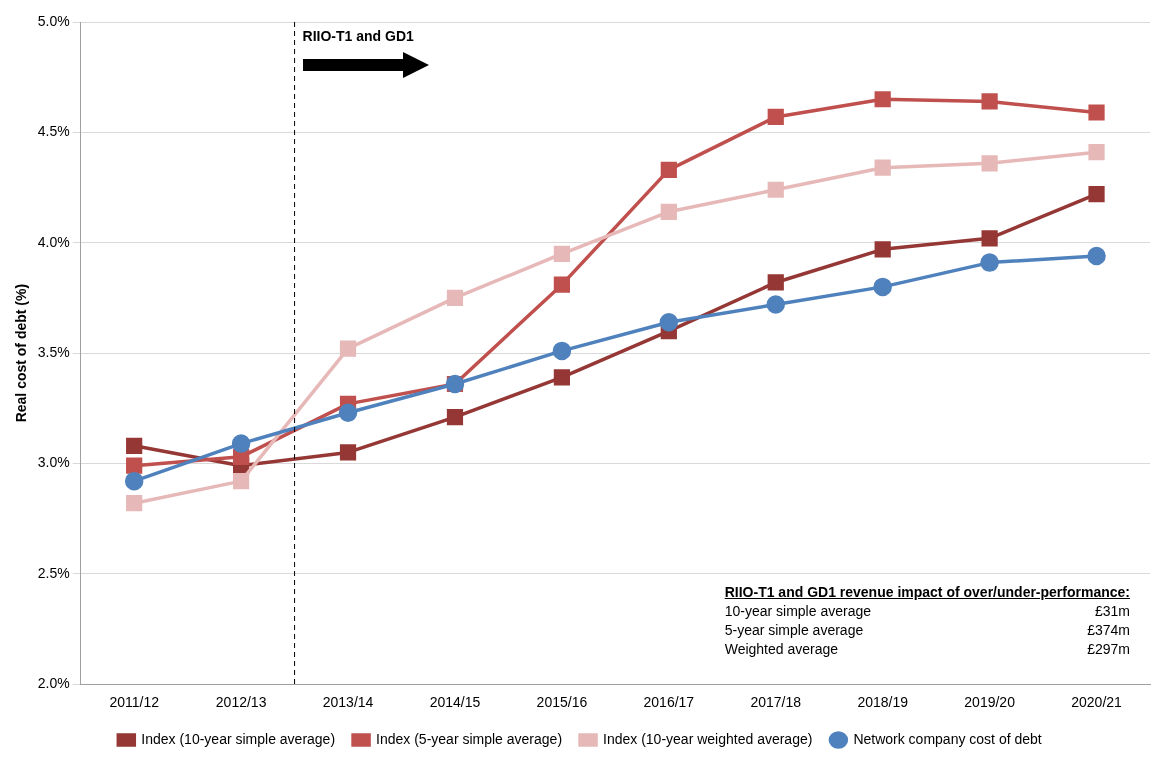 This screenshot has width=1164, height=761. Describe the element at coordinates (669, 702) in the screenshot. I see `x-tick-label: 2016/17` at that location.